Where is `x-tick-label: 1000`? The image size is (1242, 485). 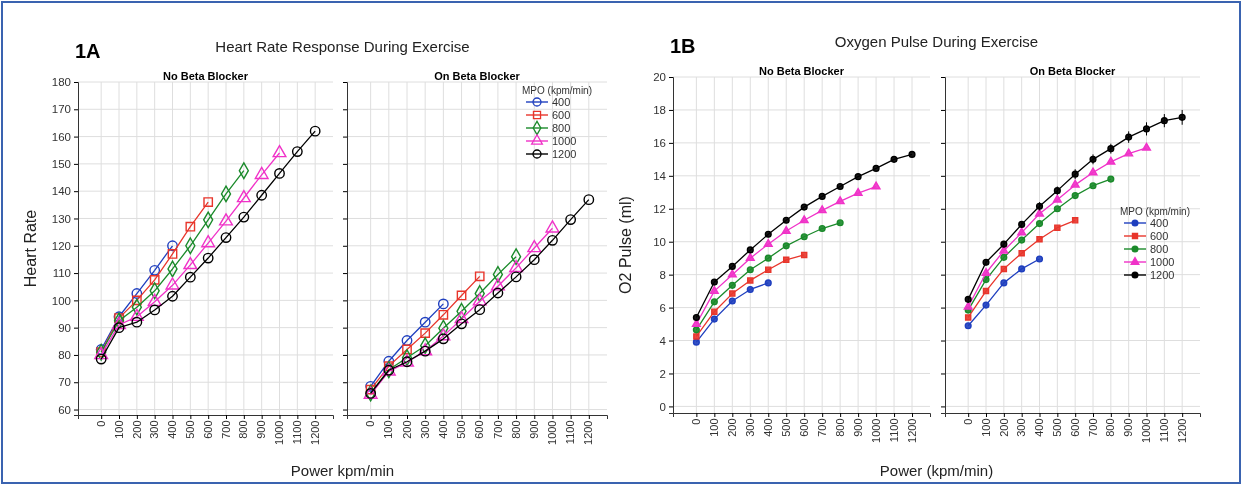 x-tick-label: 1000 is located at coordinates (279, 432).